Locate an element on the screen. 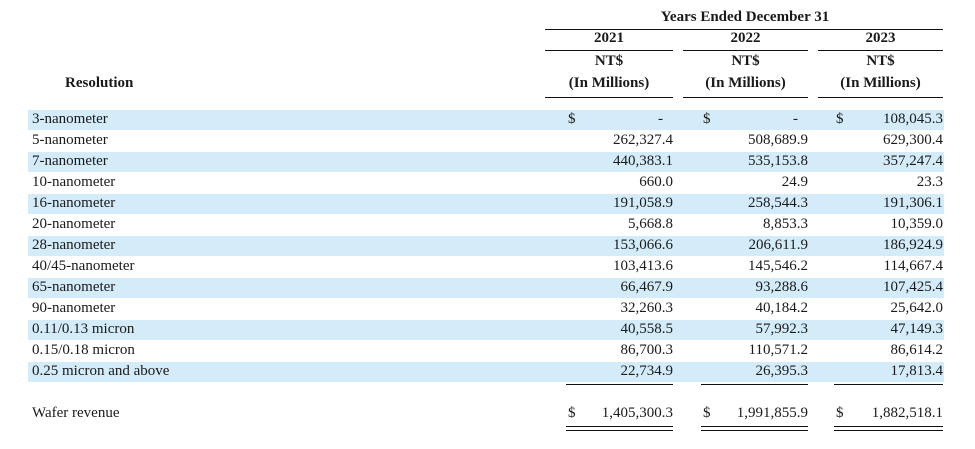 This screenshot has height=449, width=975. cell-value: 8,853.3 is located at coordinates (785, 224).